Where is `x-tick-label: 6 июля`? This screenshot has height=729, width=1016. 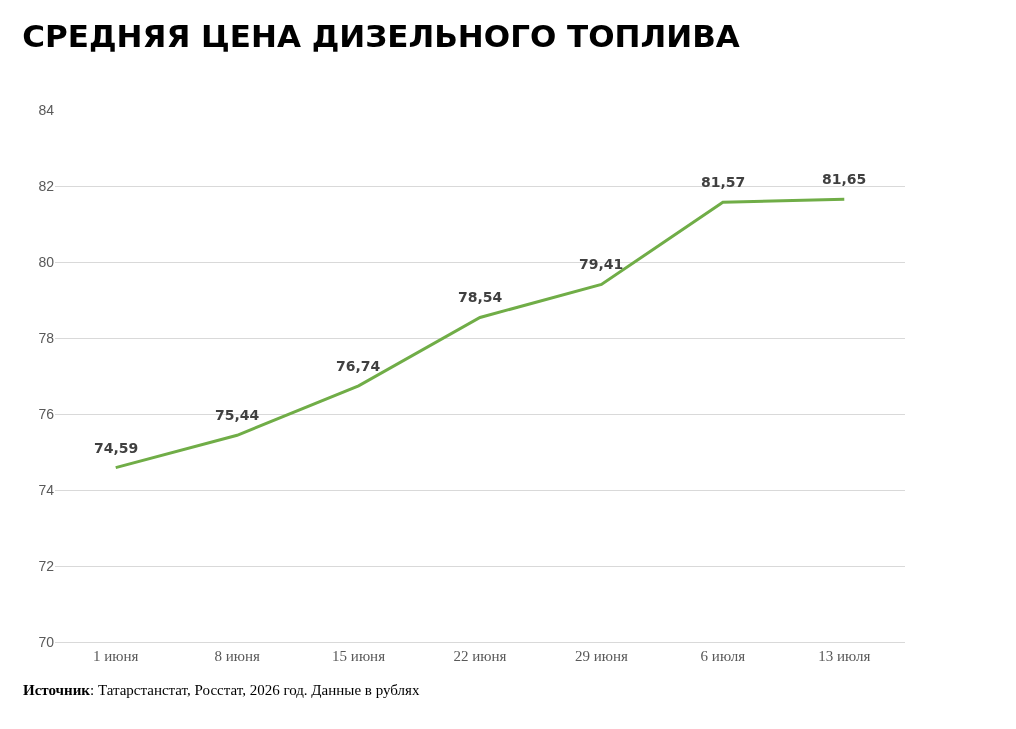
x-tick-label: 6 июля is located at coordinates (723, 656).